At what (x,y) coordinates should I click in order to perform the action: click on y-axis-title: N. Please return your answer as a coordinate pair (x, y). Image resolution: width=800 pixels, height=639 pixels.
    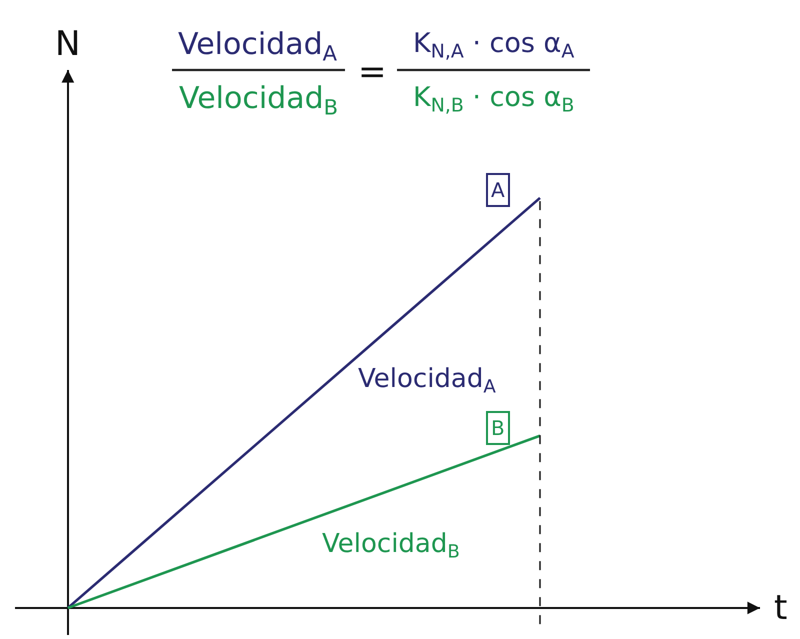
    Looking at the image, I should click on (67, 44).